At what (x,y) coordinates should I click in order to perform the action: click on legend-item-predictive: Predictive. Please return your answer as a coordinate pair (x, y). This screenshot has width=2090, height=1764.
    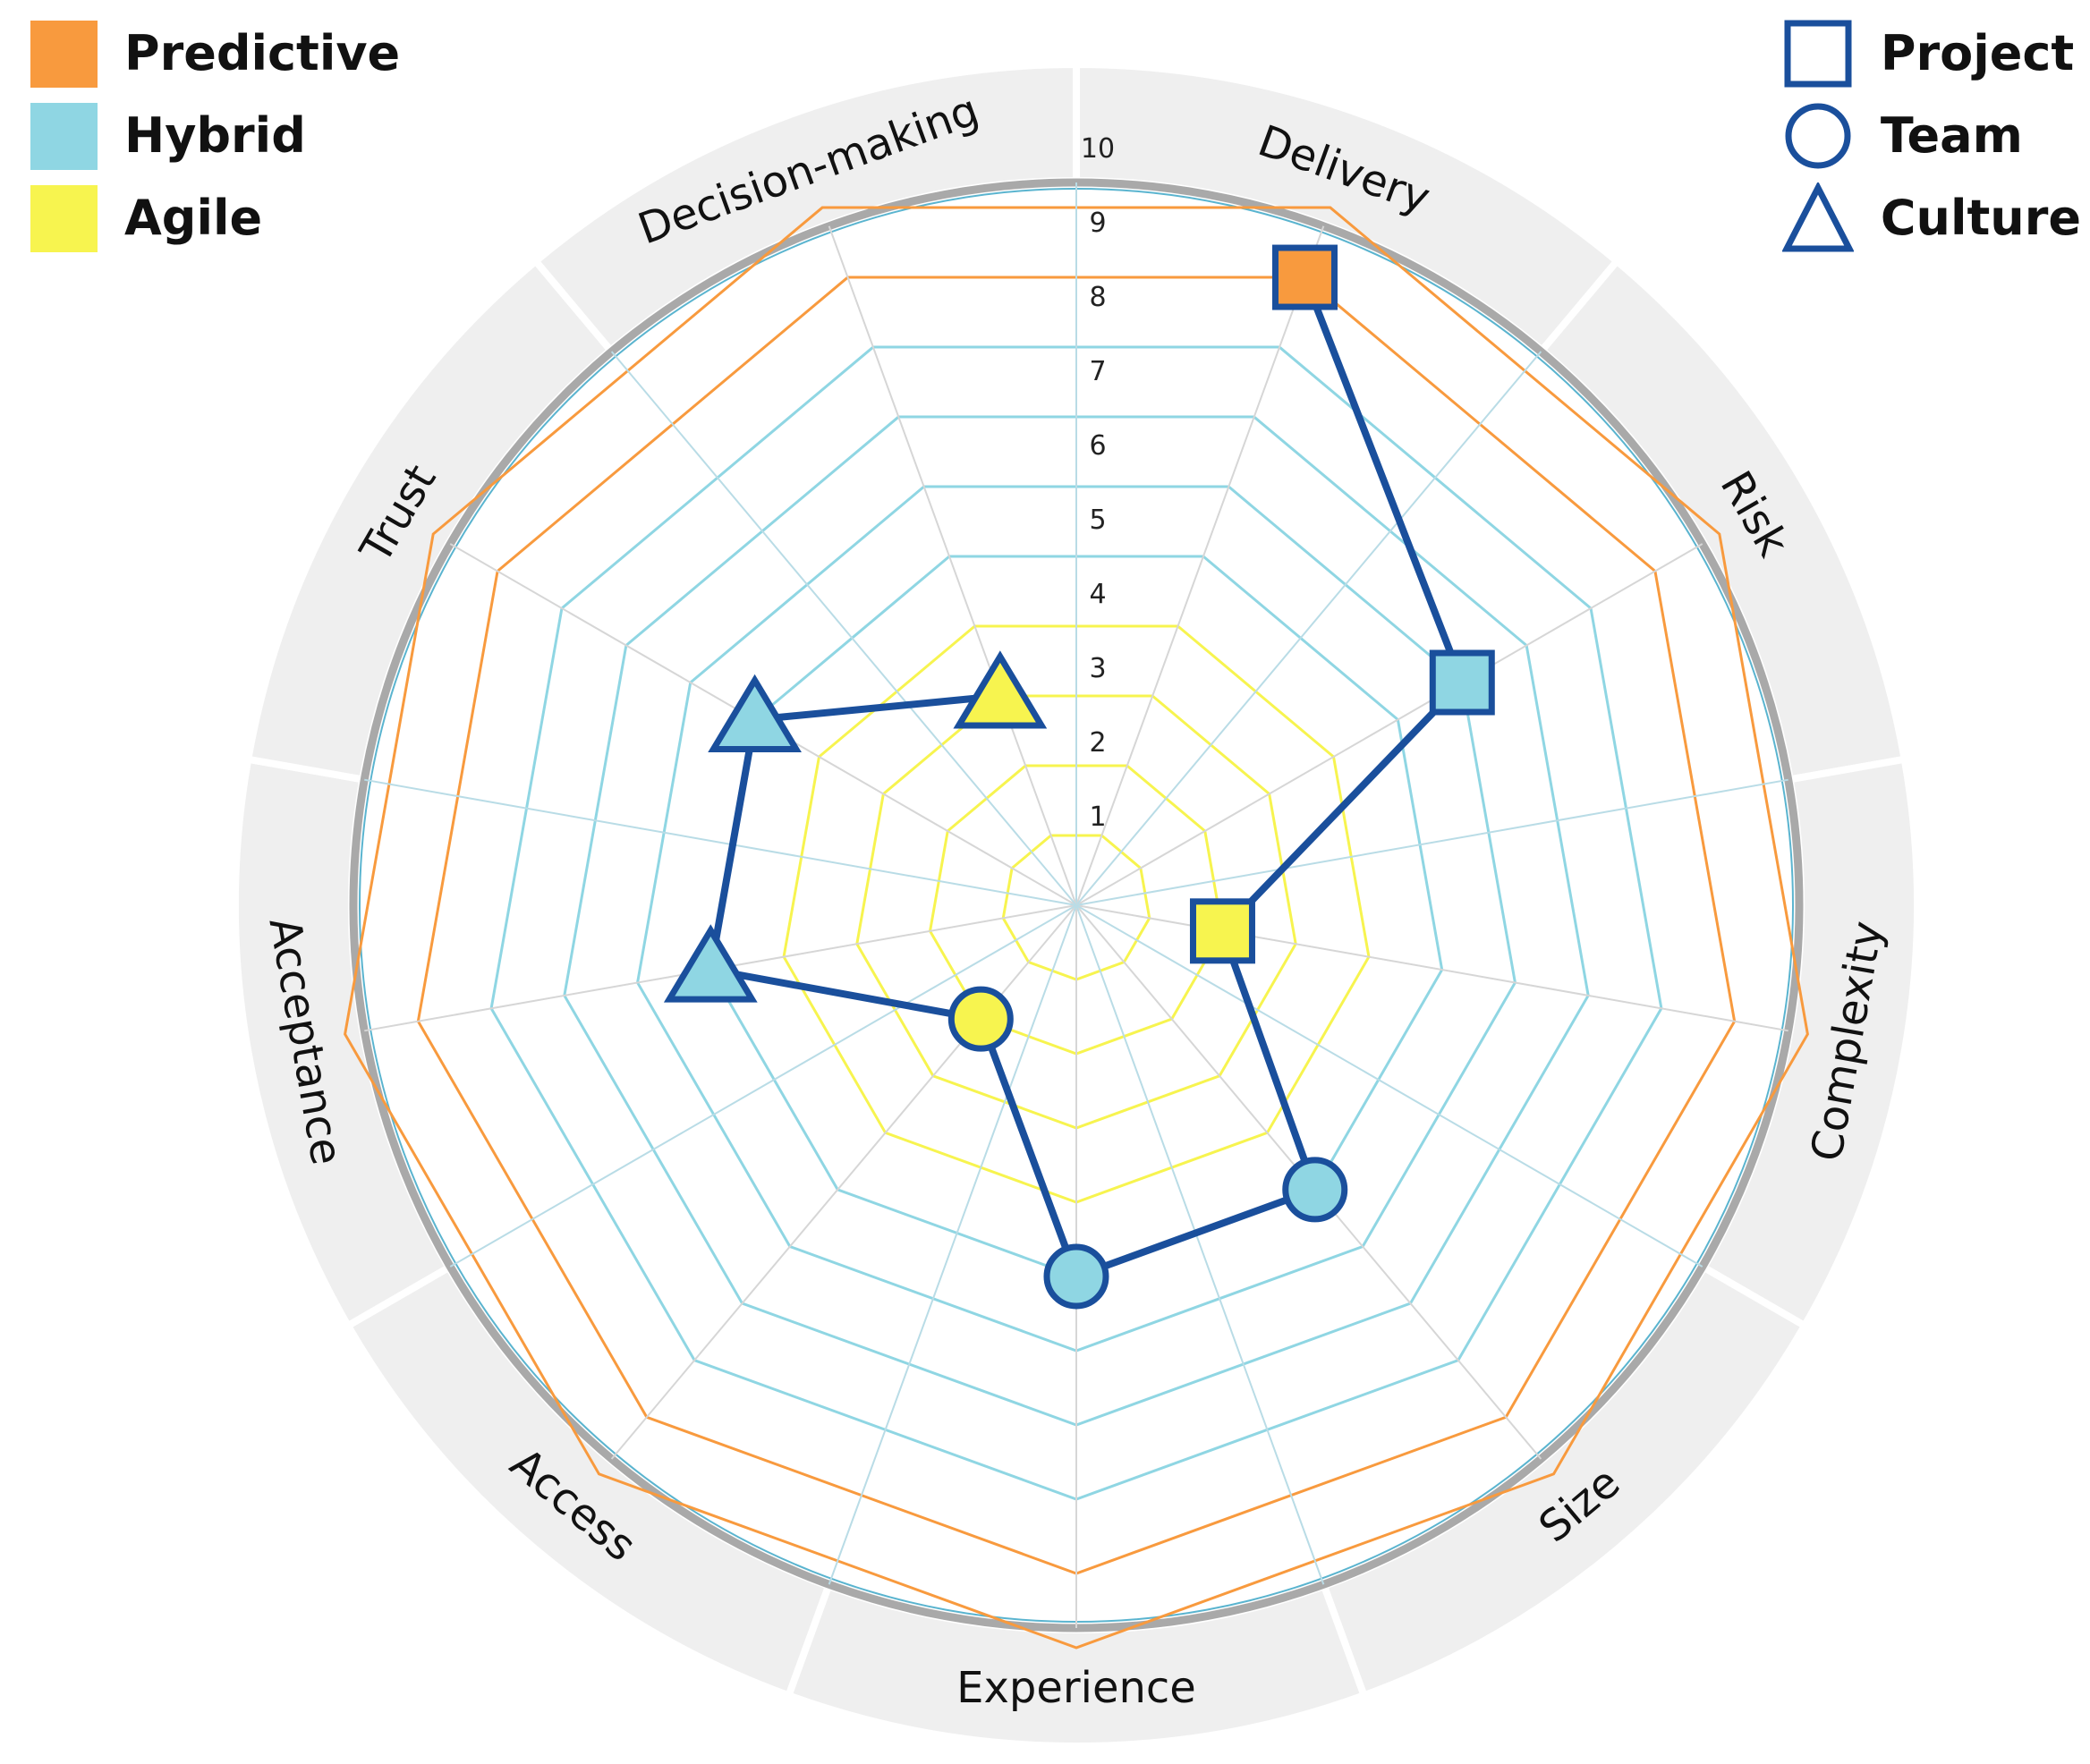
    Looking at the image, I should click on (215, 54).